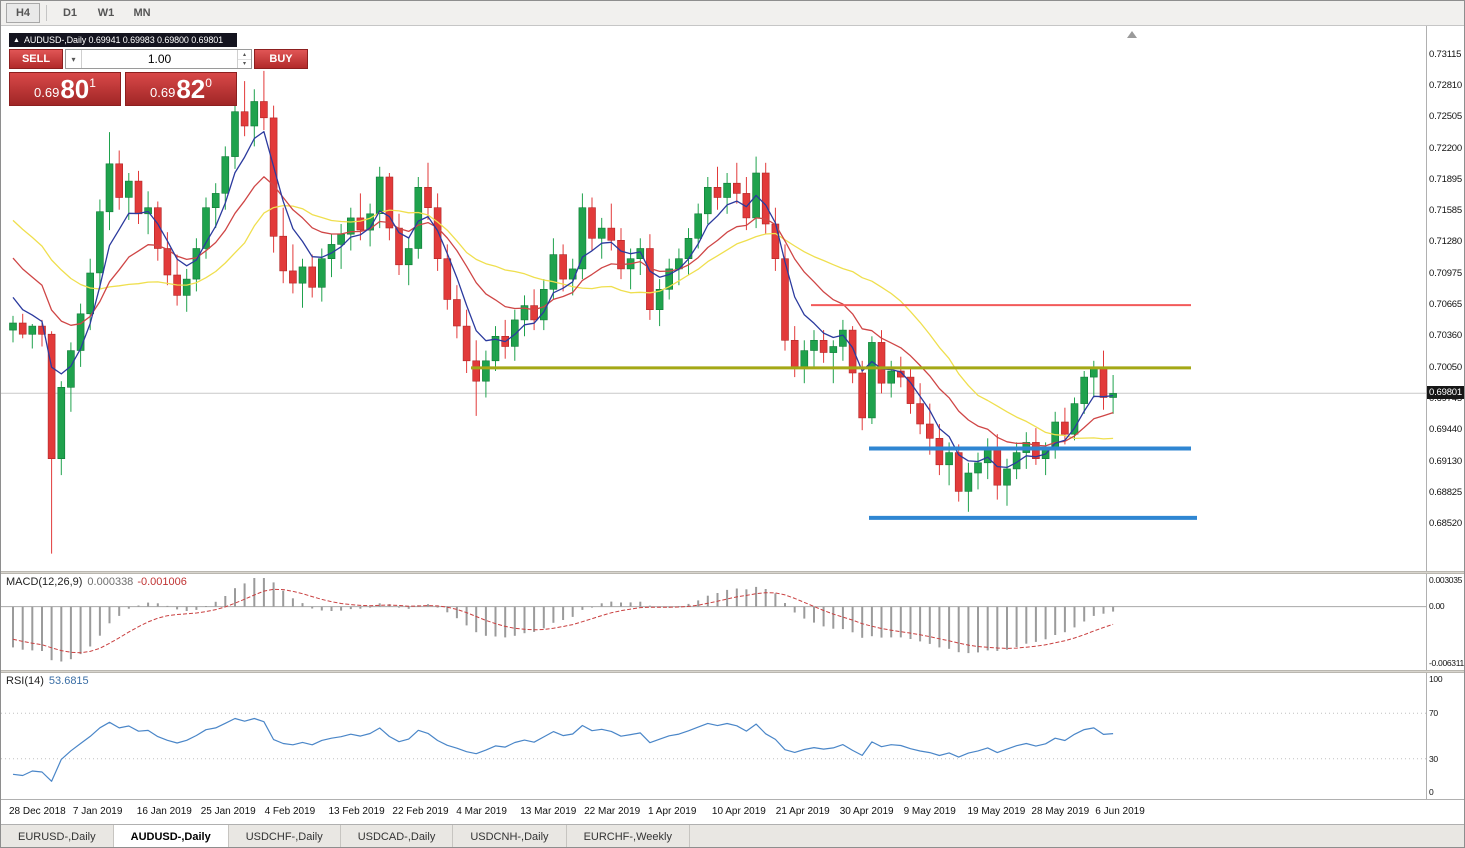 The width and height of the screenshot is (1465, 848). What do you see at coordinates (23, 13) in the screenshot?
I see `timeframe-button-h4: H4` at bounding box center [23, 13].